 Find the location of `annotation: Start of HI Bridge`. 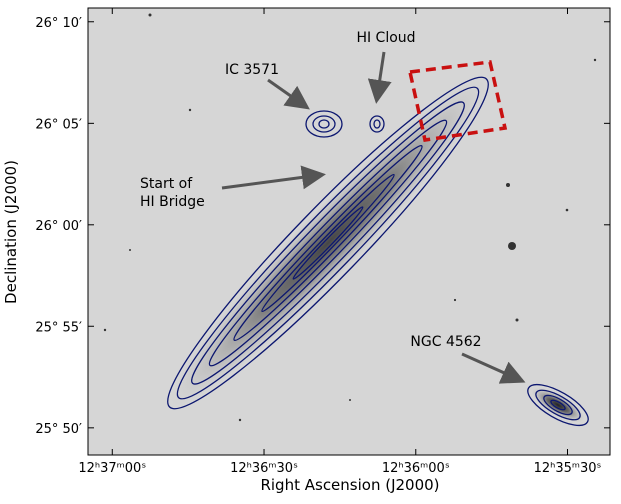

annotation: Start of HI Bridge is located at coordinates (172, 193).